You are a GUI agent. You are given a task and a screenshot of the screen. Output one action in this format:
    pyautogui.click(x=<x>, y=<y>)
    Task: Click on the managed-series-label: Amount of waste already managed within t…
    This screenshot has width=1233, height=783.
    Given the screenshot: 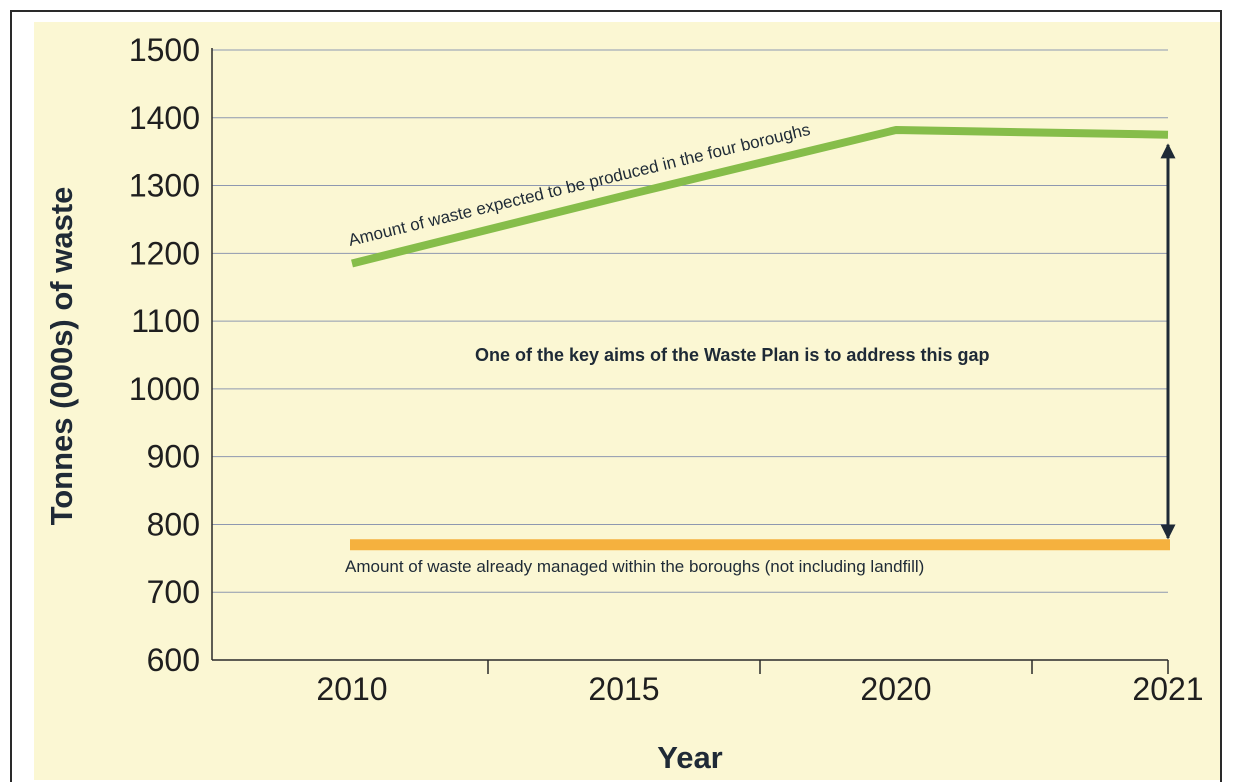 What is the action you would take?
    pyautogui.click(x=634, y=566)
    